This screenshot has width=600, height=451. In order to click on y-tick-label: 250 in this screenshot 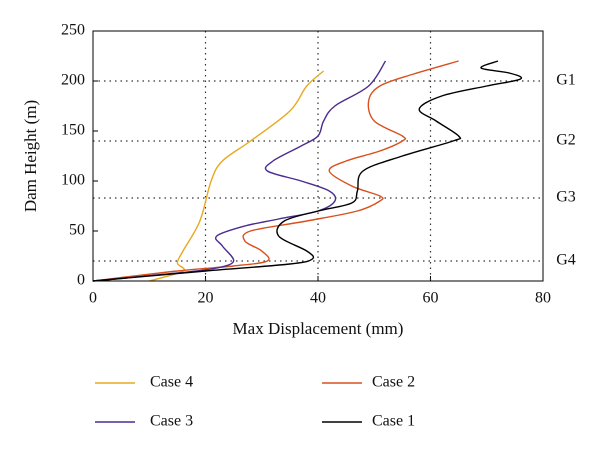, I will do `click(73, 30)`.